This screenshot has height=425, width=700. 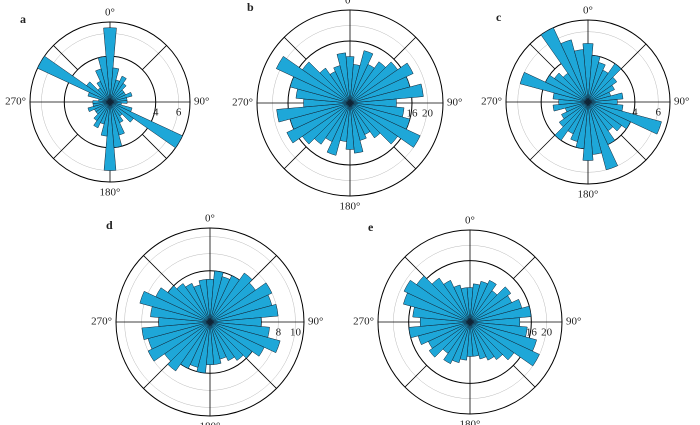 What do you see at coordinates (499, 17) in the screenshot?
I see `panel-label: c` at bounding box center [499, 17].